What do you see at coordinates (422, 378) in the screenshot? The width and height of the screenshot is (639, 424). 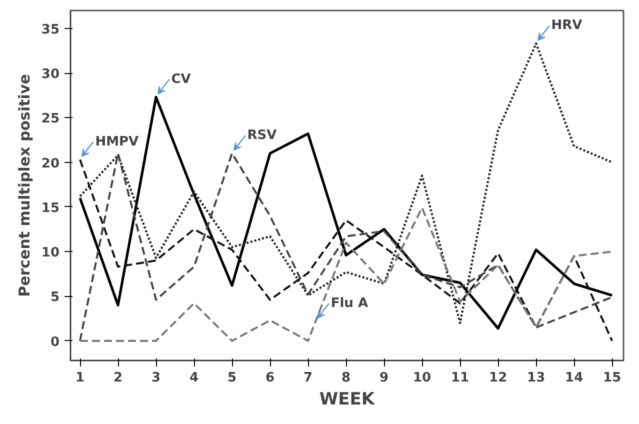 I see `x-tick-label: 10` at bounding box center [422, 378].